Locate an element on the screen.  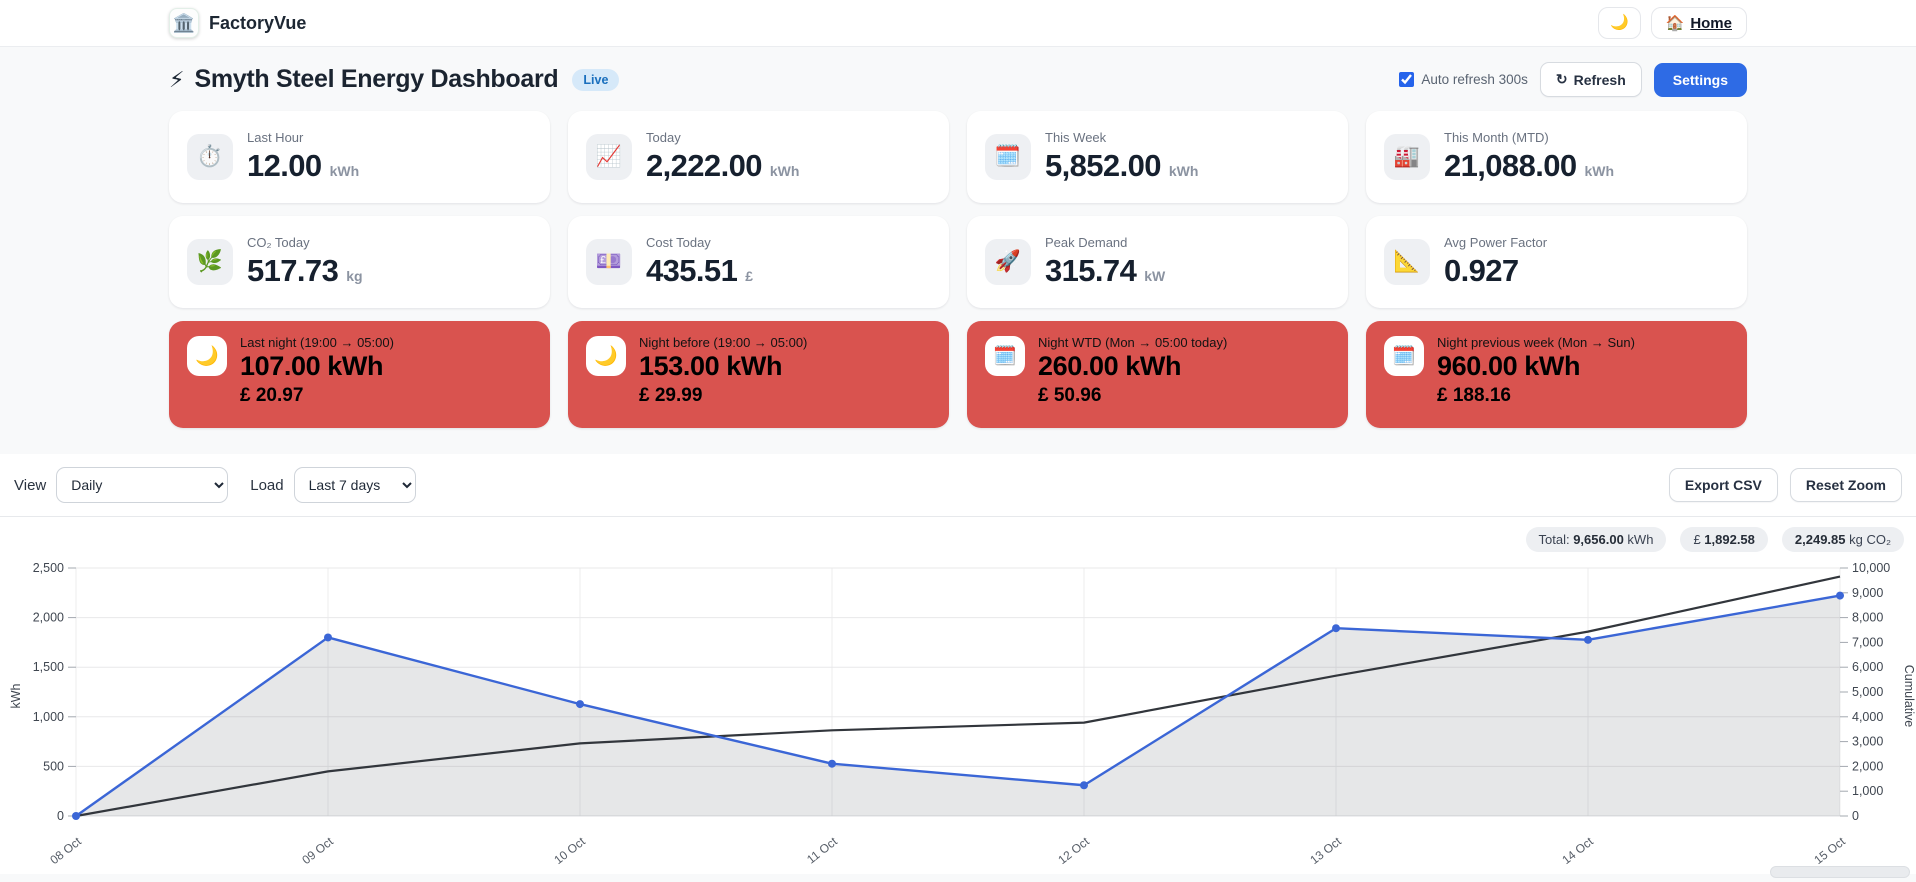
settings-button: Settings is located at coordinates (1700, 79).